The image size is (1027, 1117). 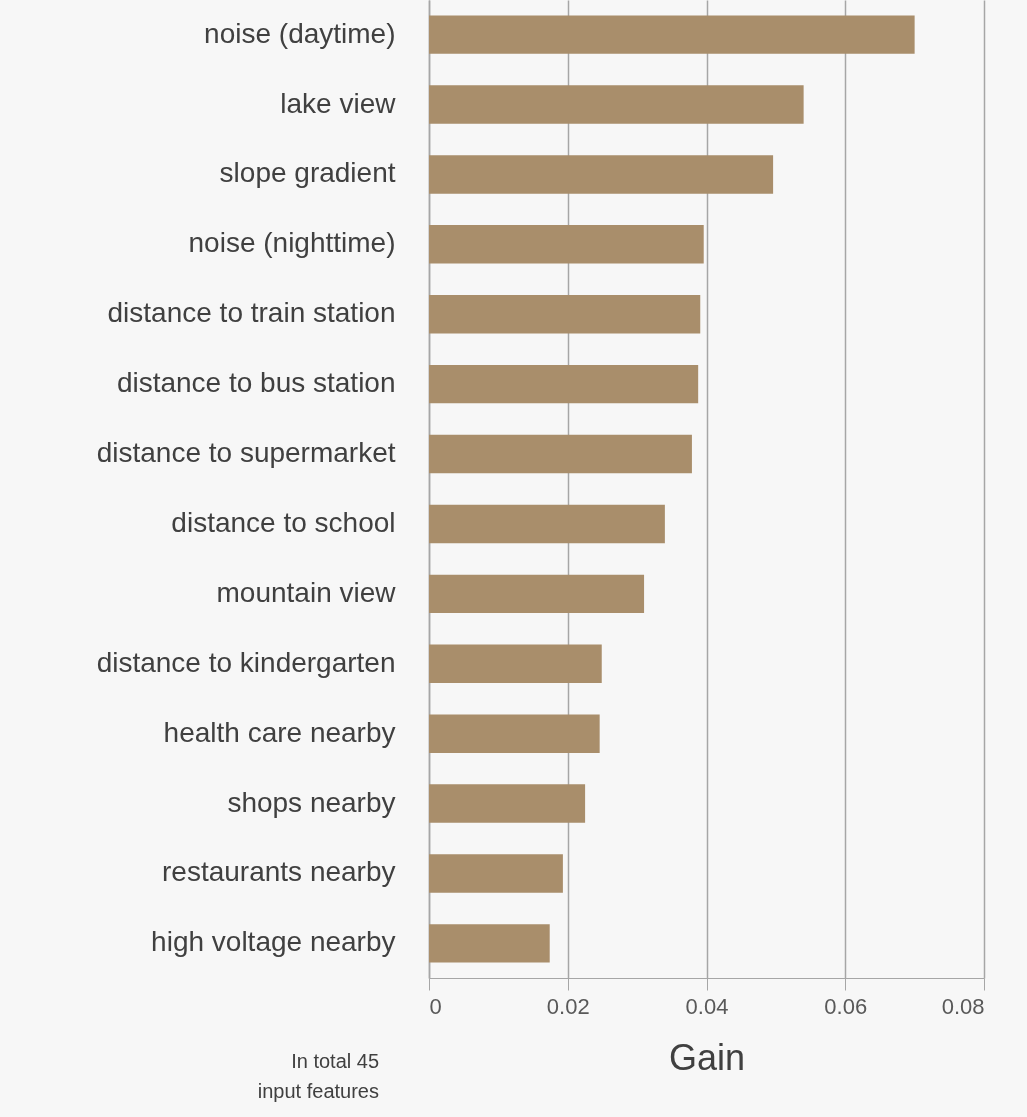 I want to click on text: In total 45 input features, so click(x=318, y=1076).